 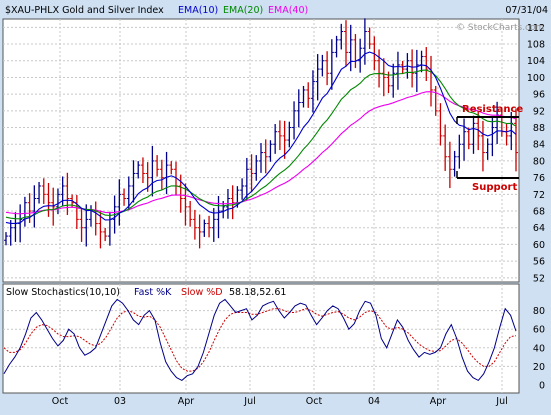 What do you see at coordinates (536, 61) in the screenshot?
I see `price-tick-label: 104` at bounding box center [536, 61].